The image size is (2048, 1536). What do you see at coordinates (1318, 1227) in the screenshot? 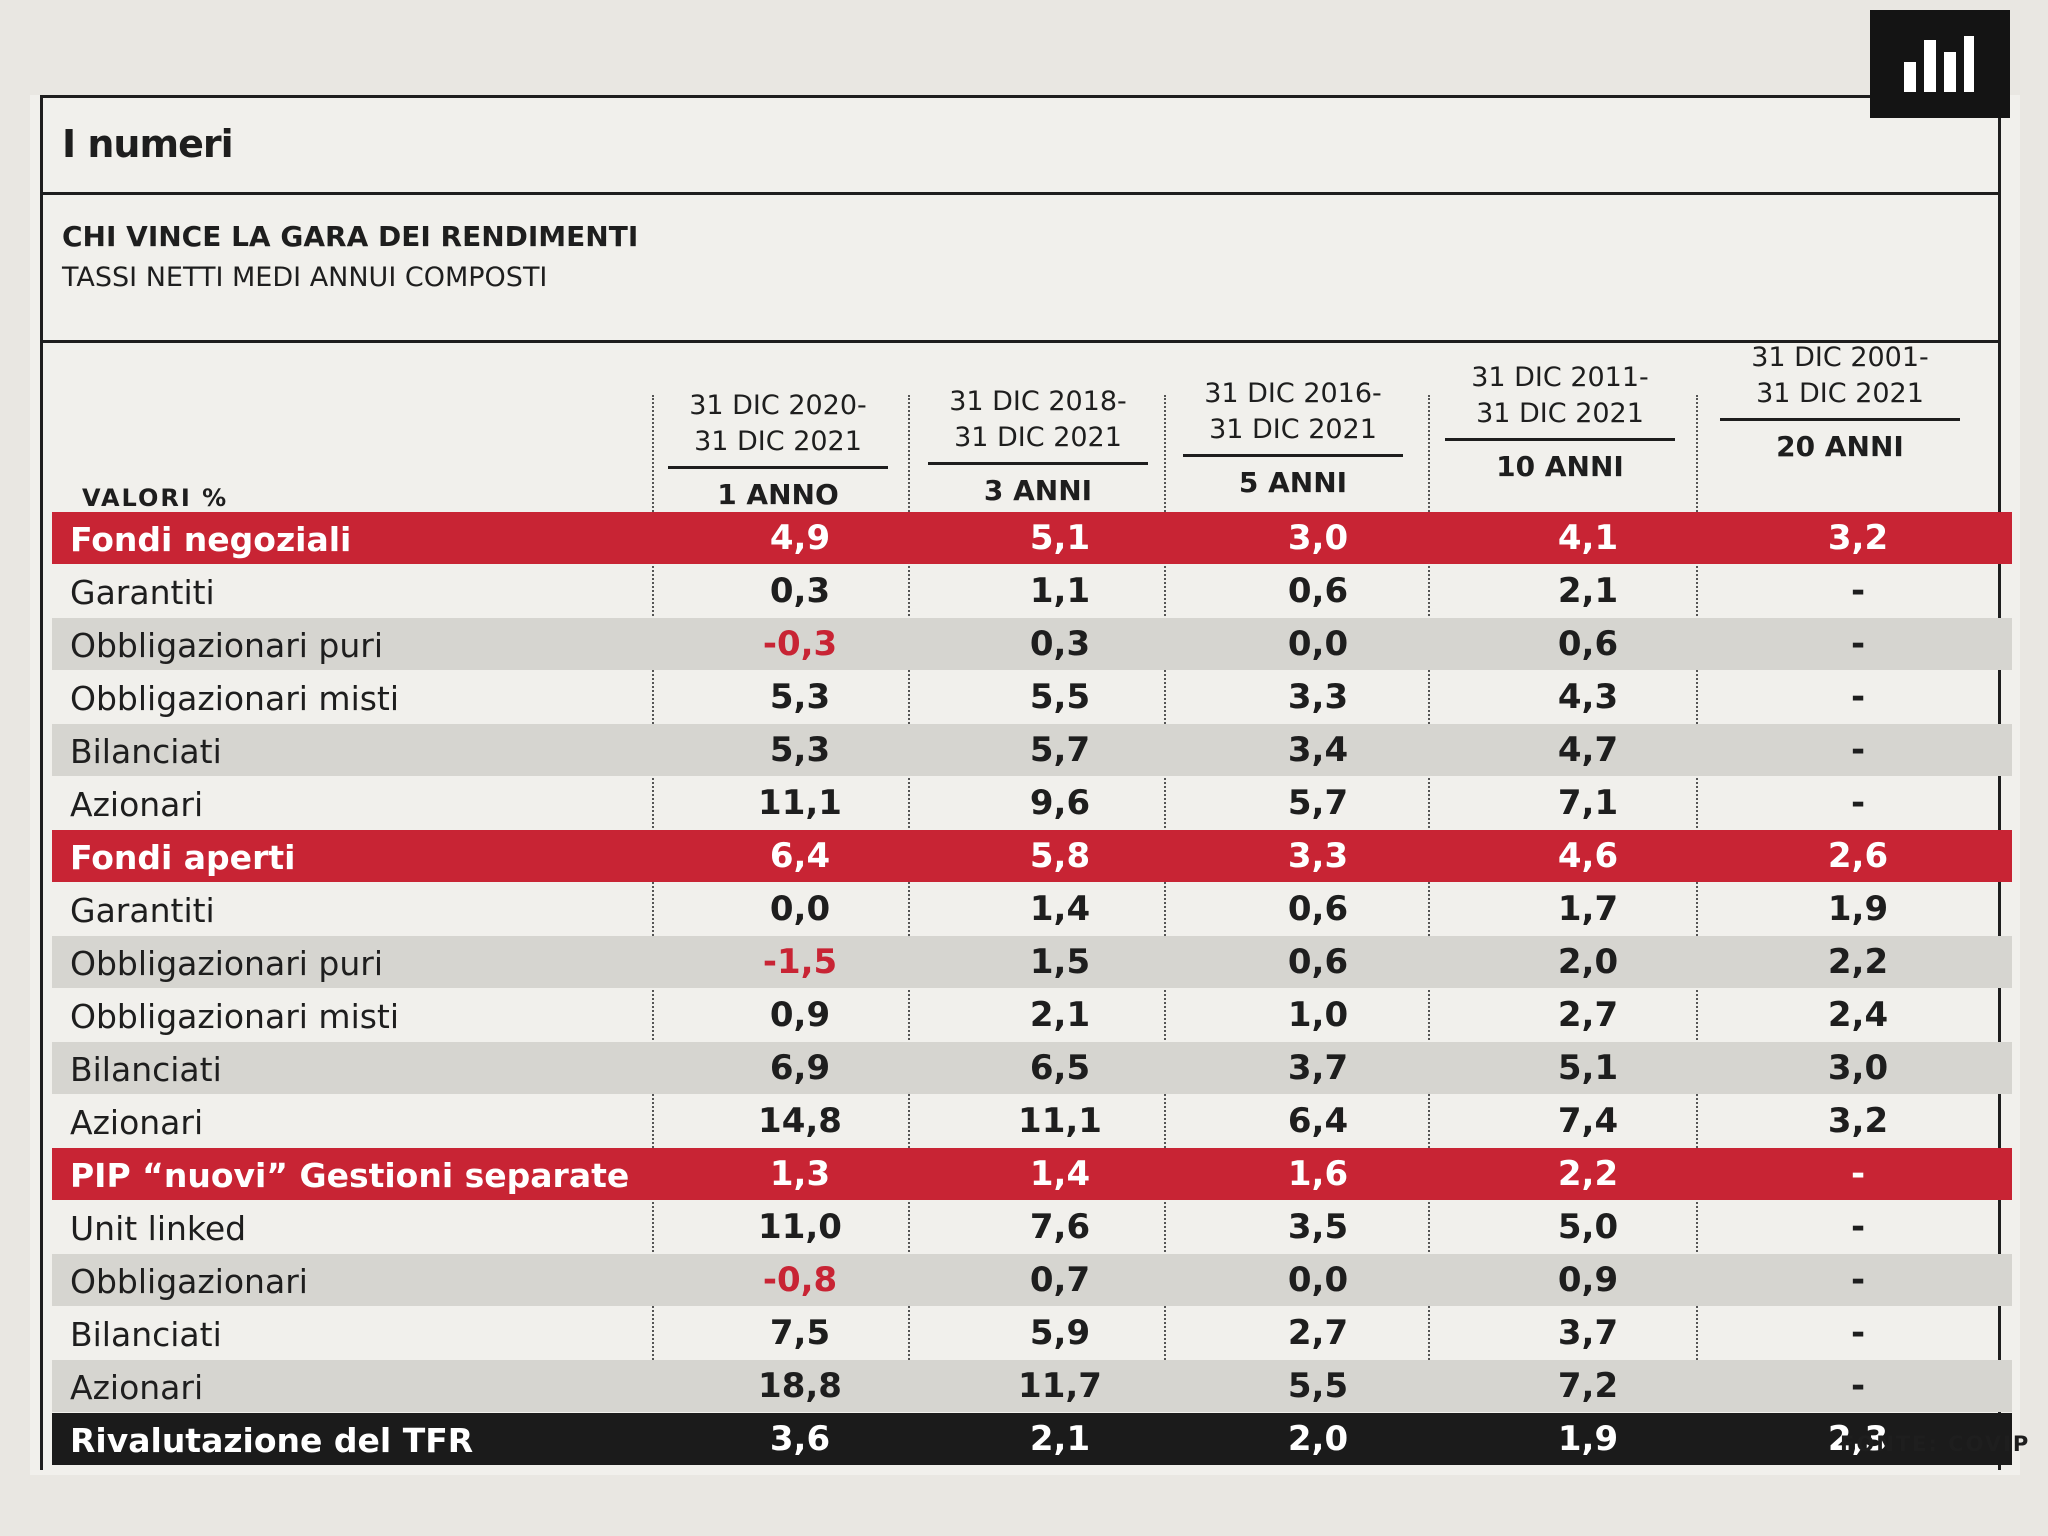
I see `value-cell: 3,5` at bounding box center [1318, 1227].